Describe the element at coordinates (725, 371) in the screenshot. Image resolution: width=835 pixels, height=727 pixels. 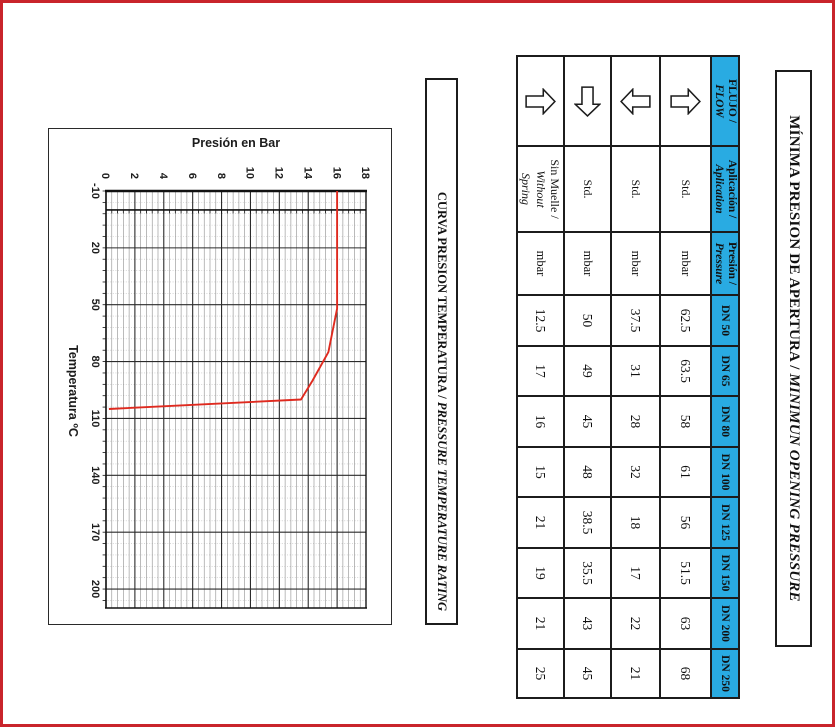
I see `header-dn65: DN 65` at that location.